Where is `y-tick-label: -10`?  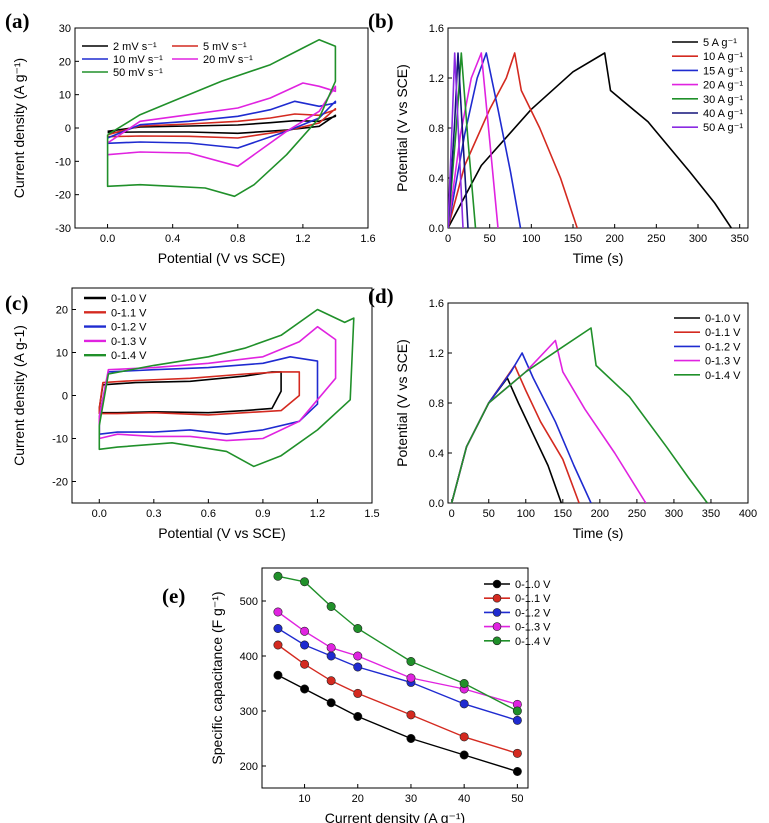 y-tick-label: -10 is located at coordinates (60, 440).